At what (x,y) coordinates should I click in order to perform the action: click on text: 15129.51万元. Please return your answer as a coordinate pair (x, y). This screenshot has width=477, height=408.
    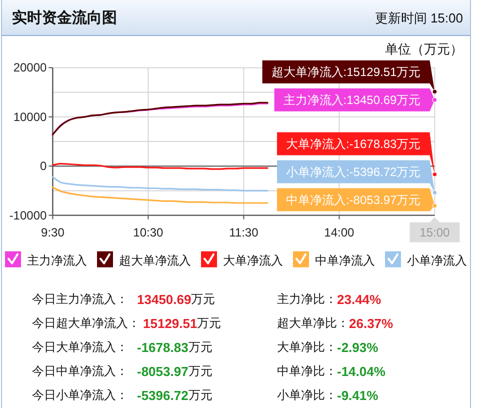
    Looking at the image, I should click on (182, 323).